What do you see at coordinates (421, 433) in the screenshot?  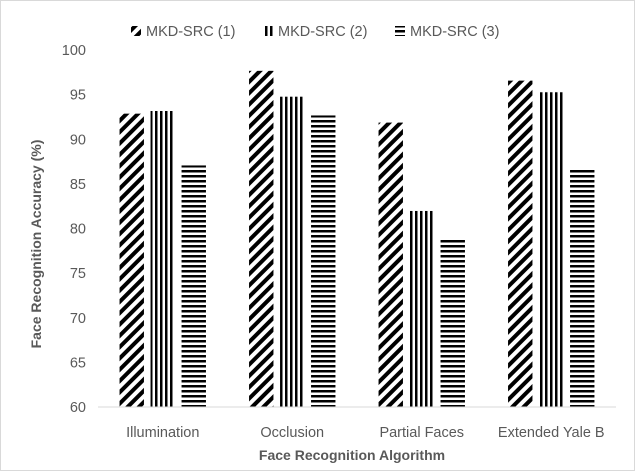 I see `x-category-label: Partial Faces` at bounding box center [421, 433].